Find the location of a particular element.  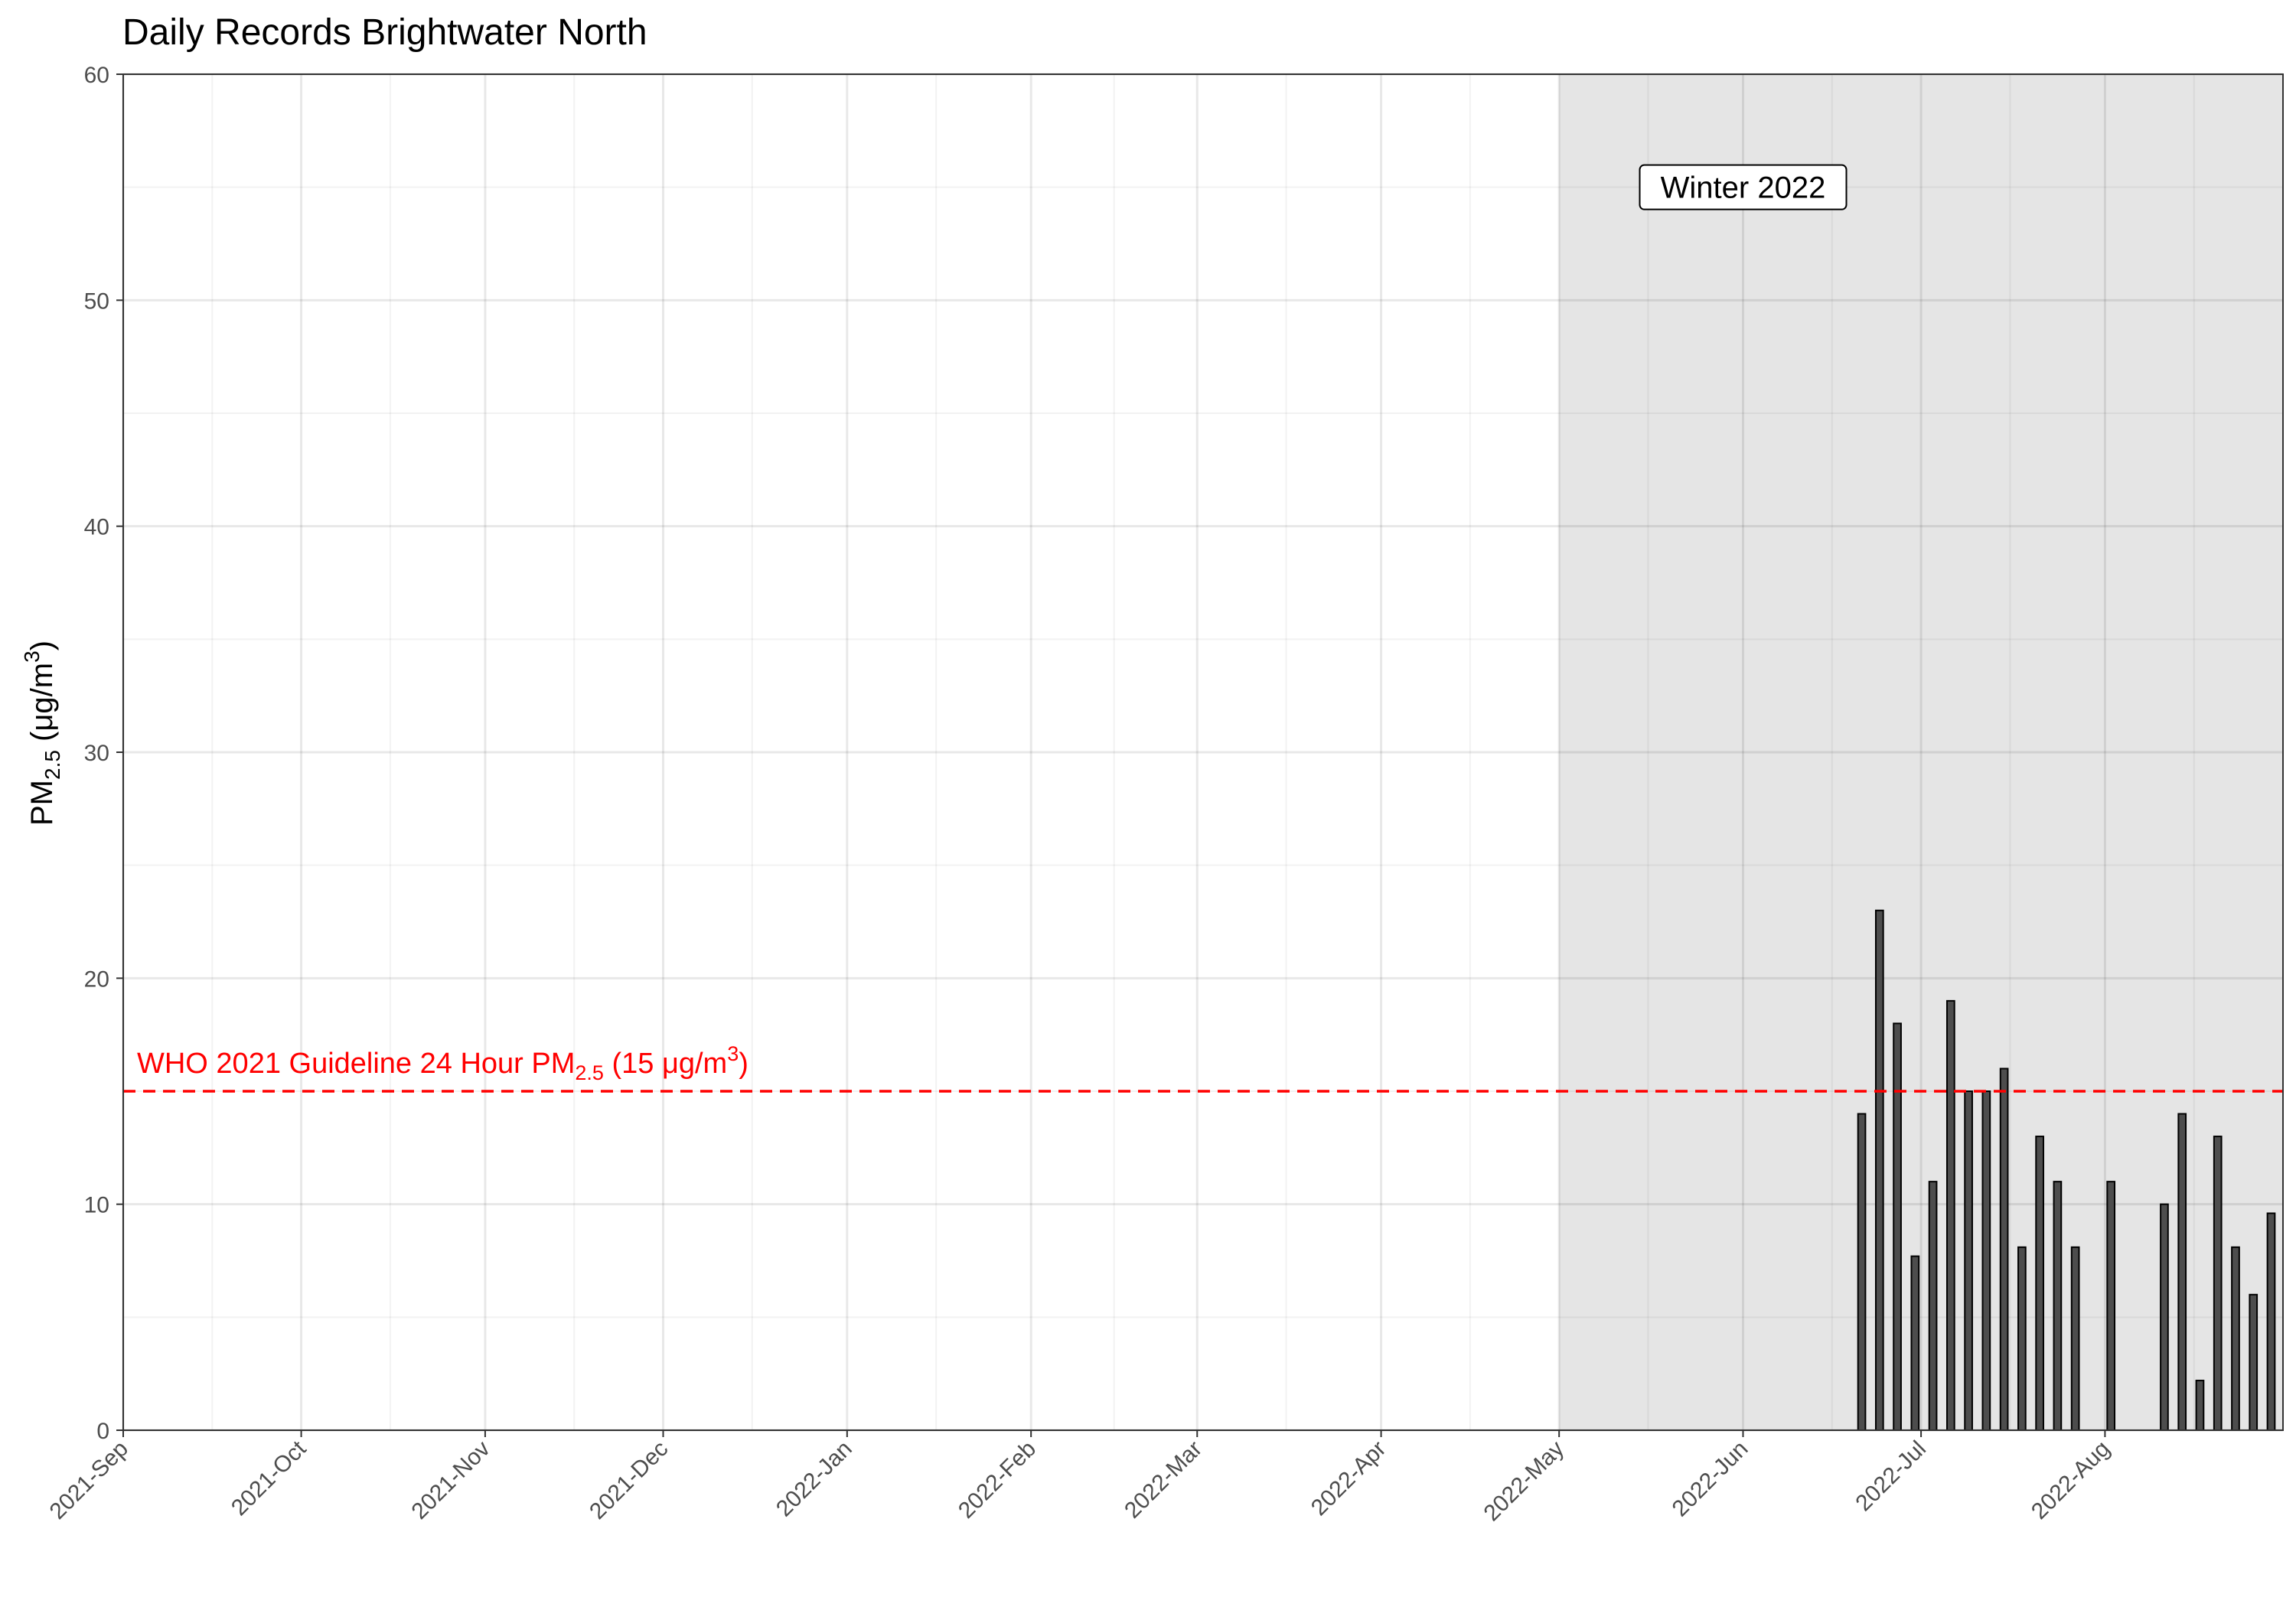

y-axis-label-unit-close: ) is located at coordinates (42, 645).